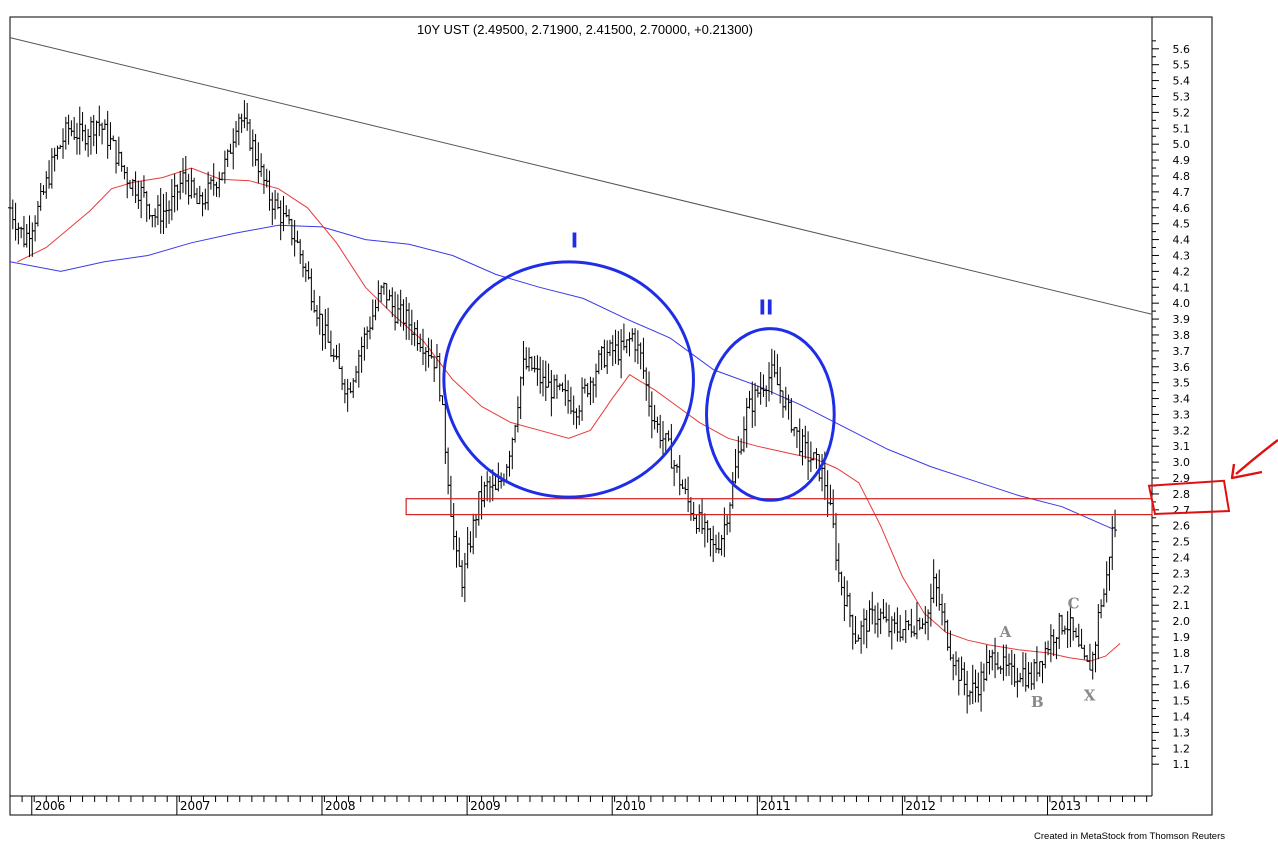 This screenshot has width=1278, height=859. I want to click on y-tick-label: 4.8, so click(1182, 176).